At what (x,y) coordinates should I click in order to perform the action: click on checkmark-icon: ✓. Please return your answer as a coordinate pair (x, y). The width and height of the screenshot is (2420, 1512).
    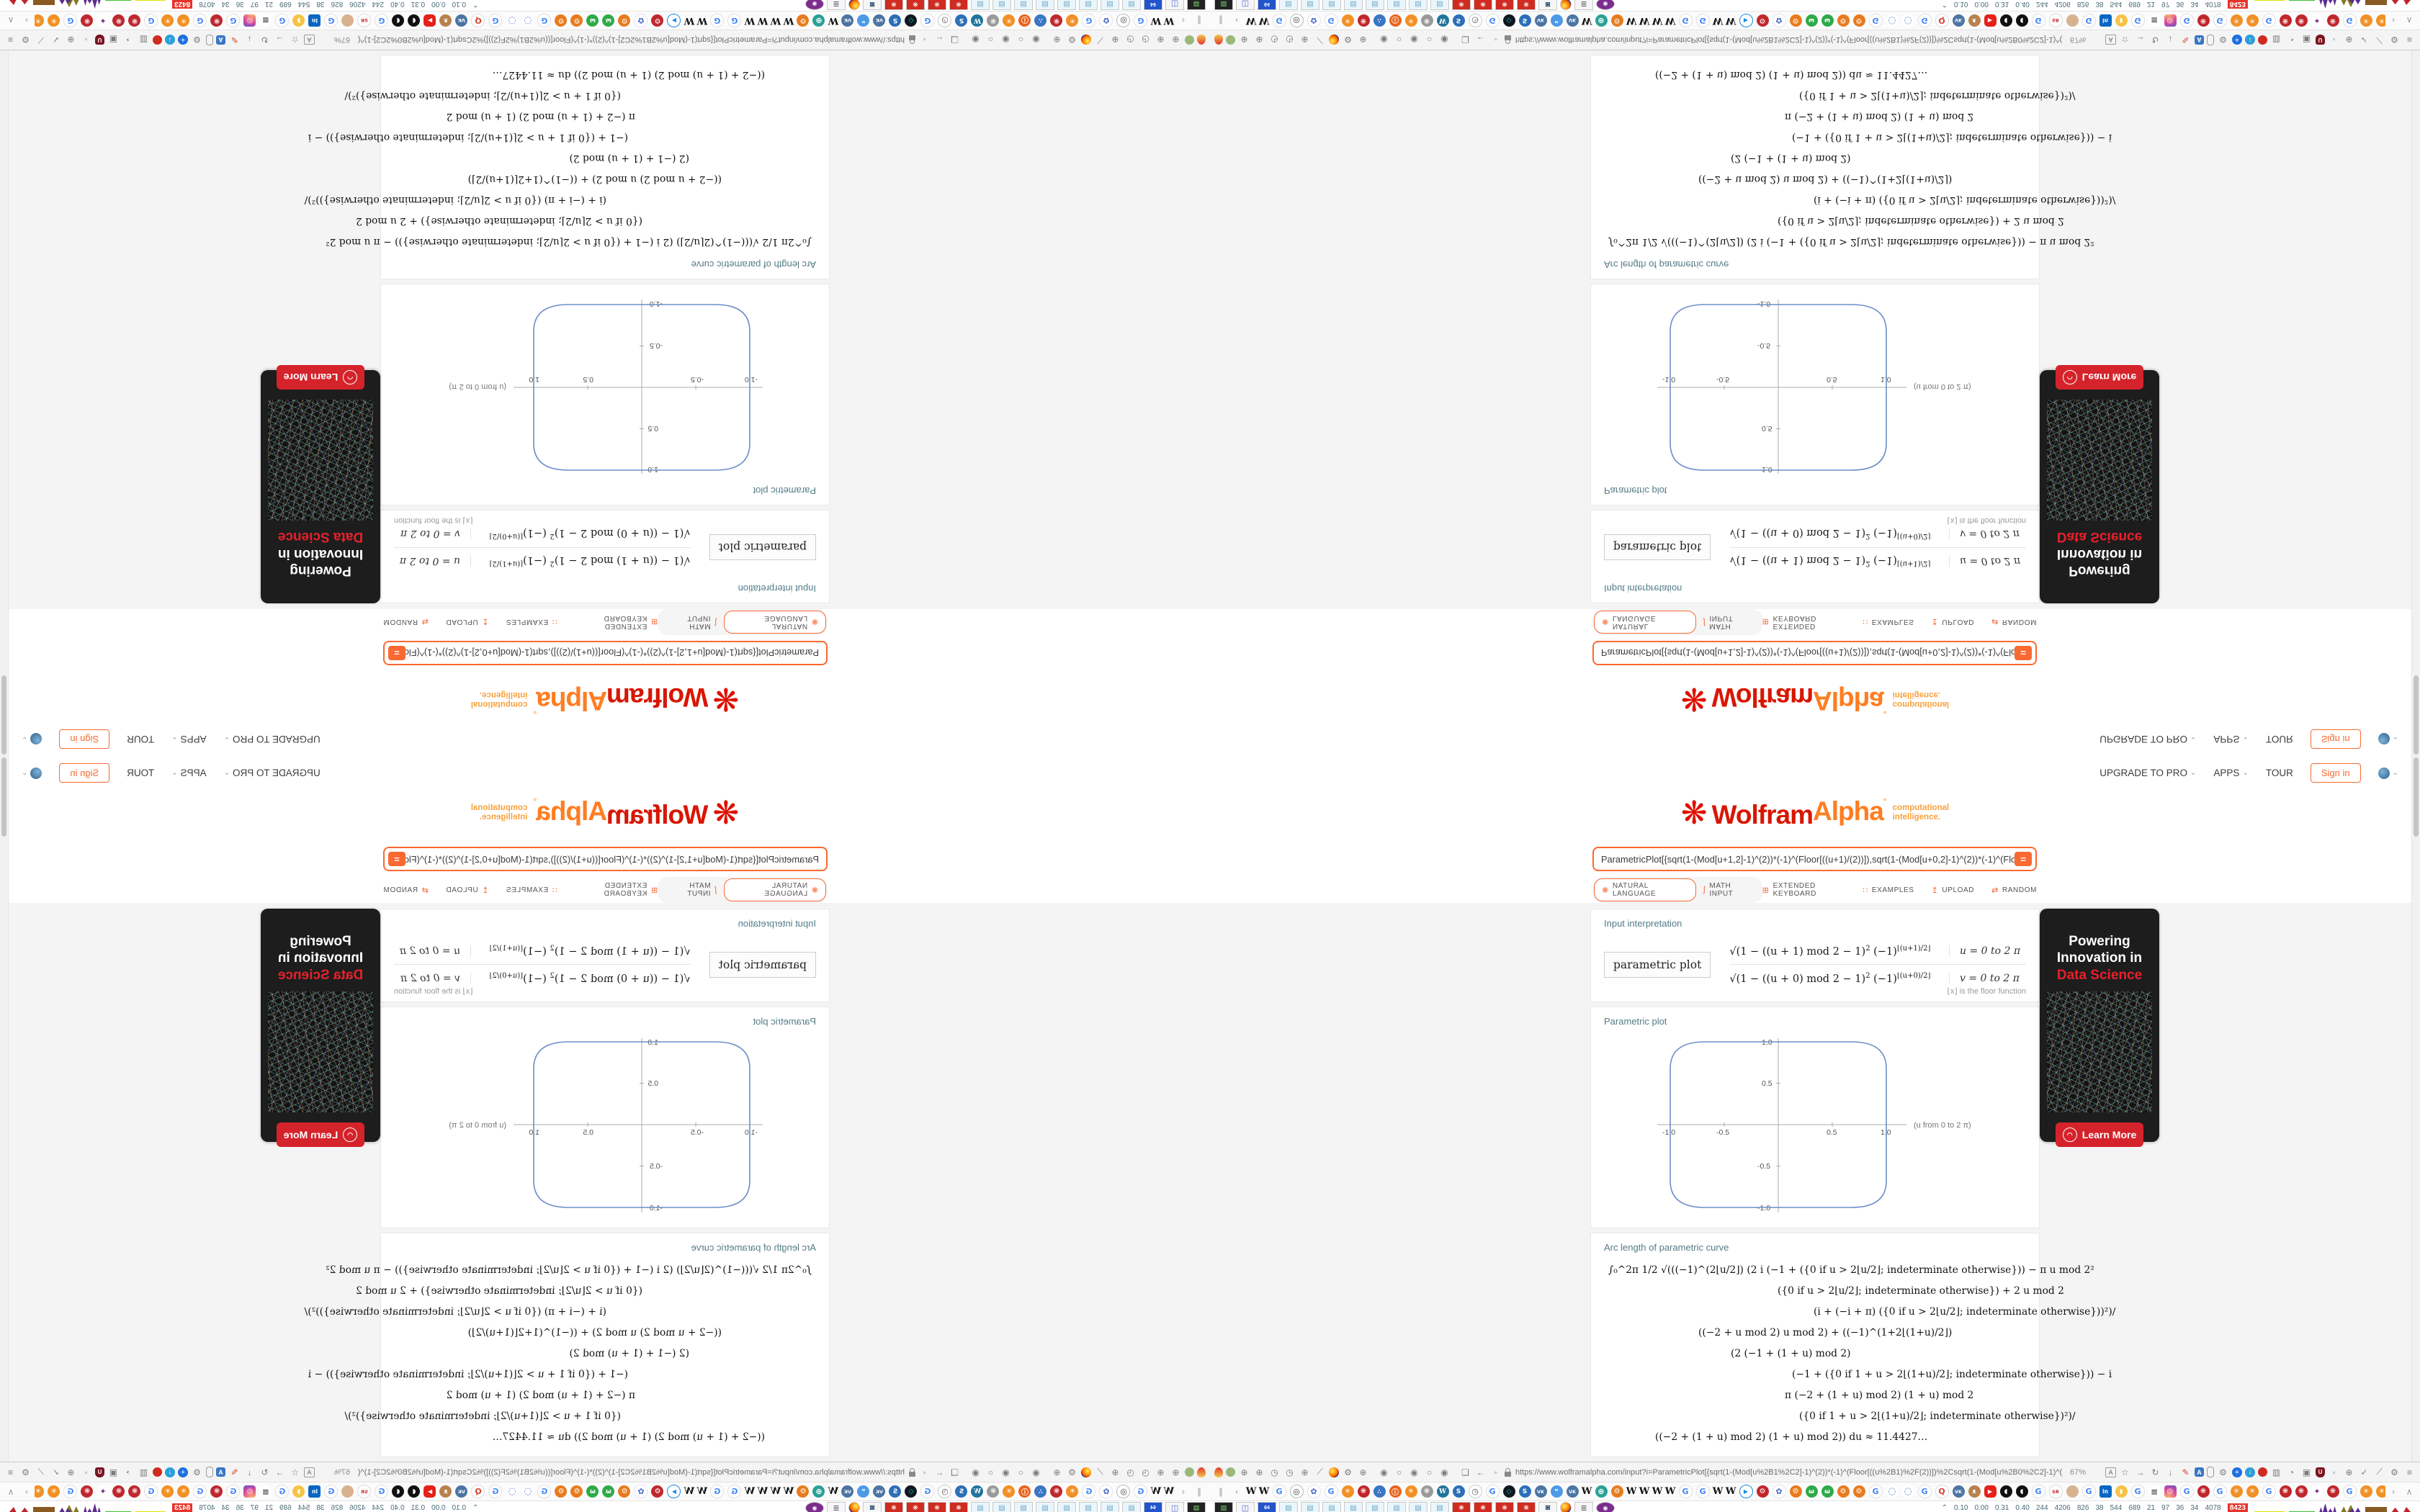
    Looking at the image, I should click on (2364, 40).